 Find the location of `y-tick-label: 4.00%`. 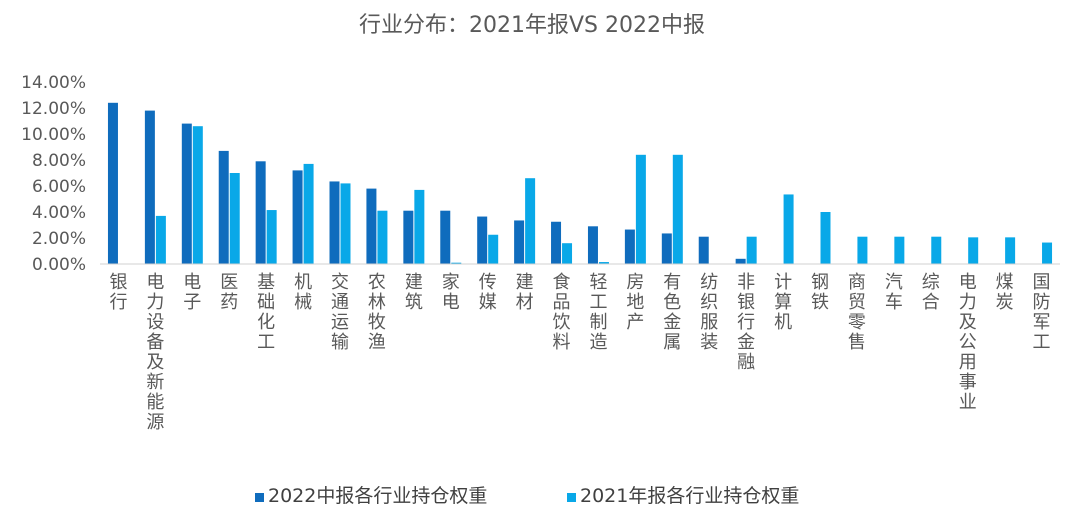

y-tick-label: 4.00% is located at coordinates (59, 213).